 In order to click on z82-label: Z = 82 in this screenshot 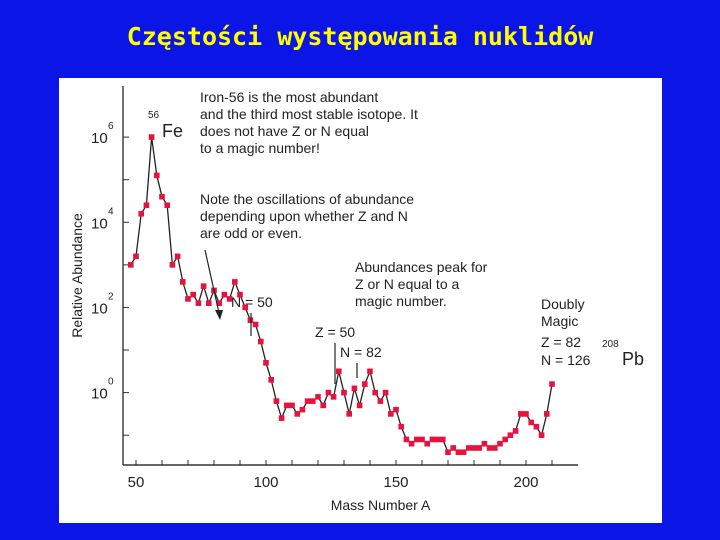, I will do `click(561, 342)`.